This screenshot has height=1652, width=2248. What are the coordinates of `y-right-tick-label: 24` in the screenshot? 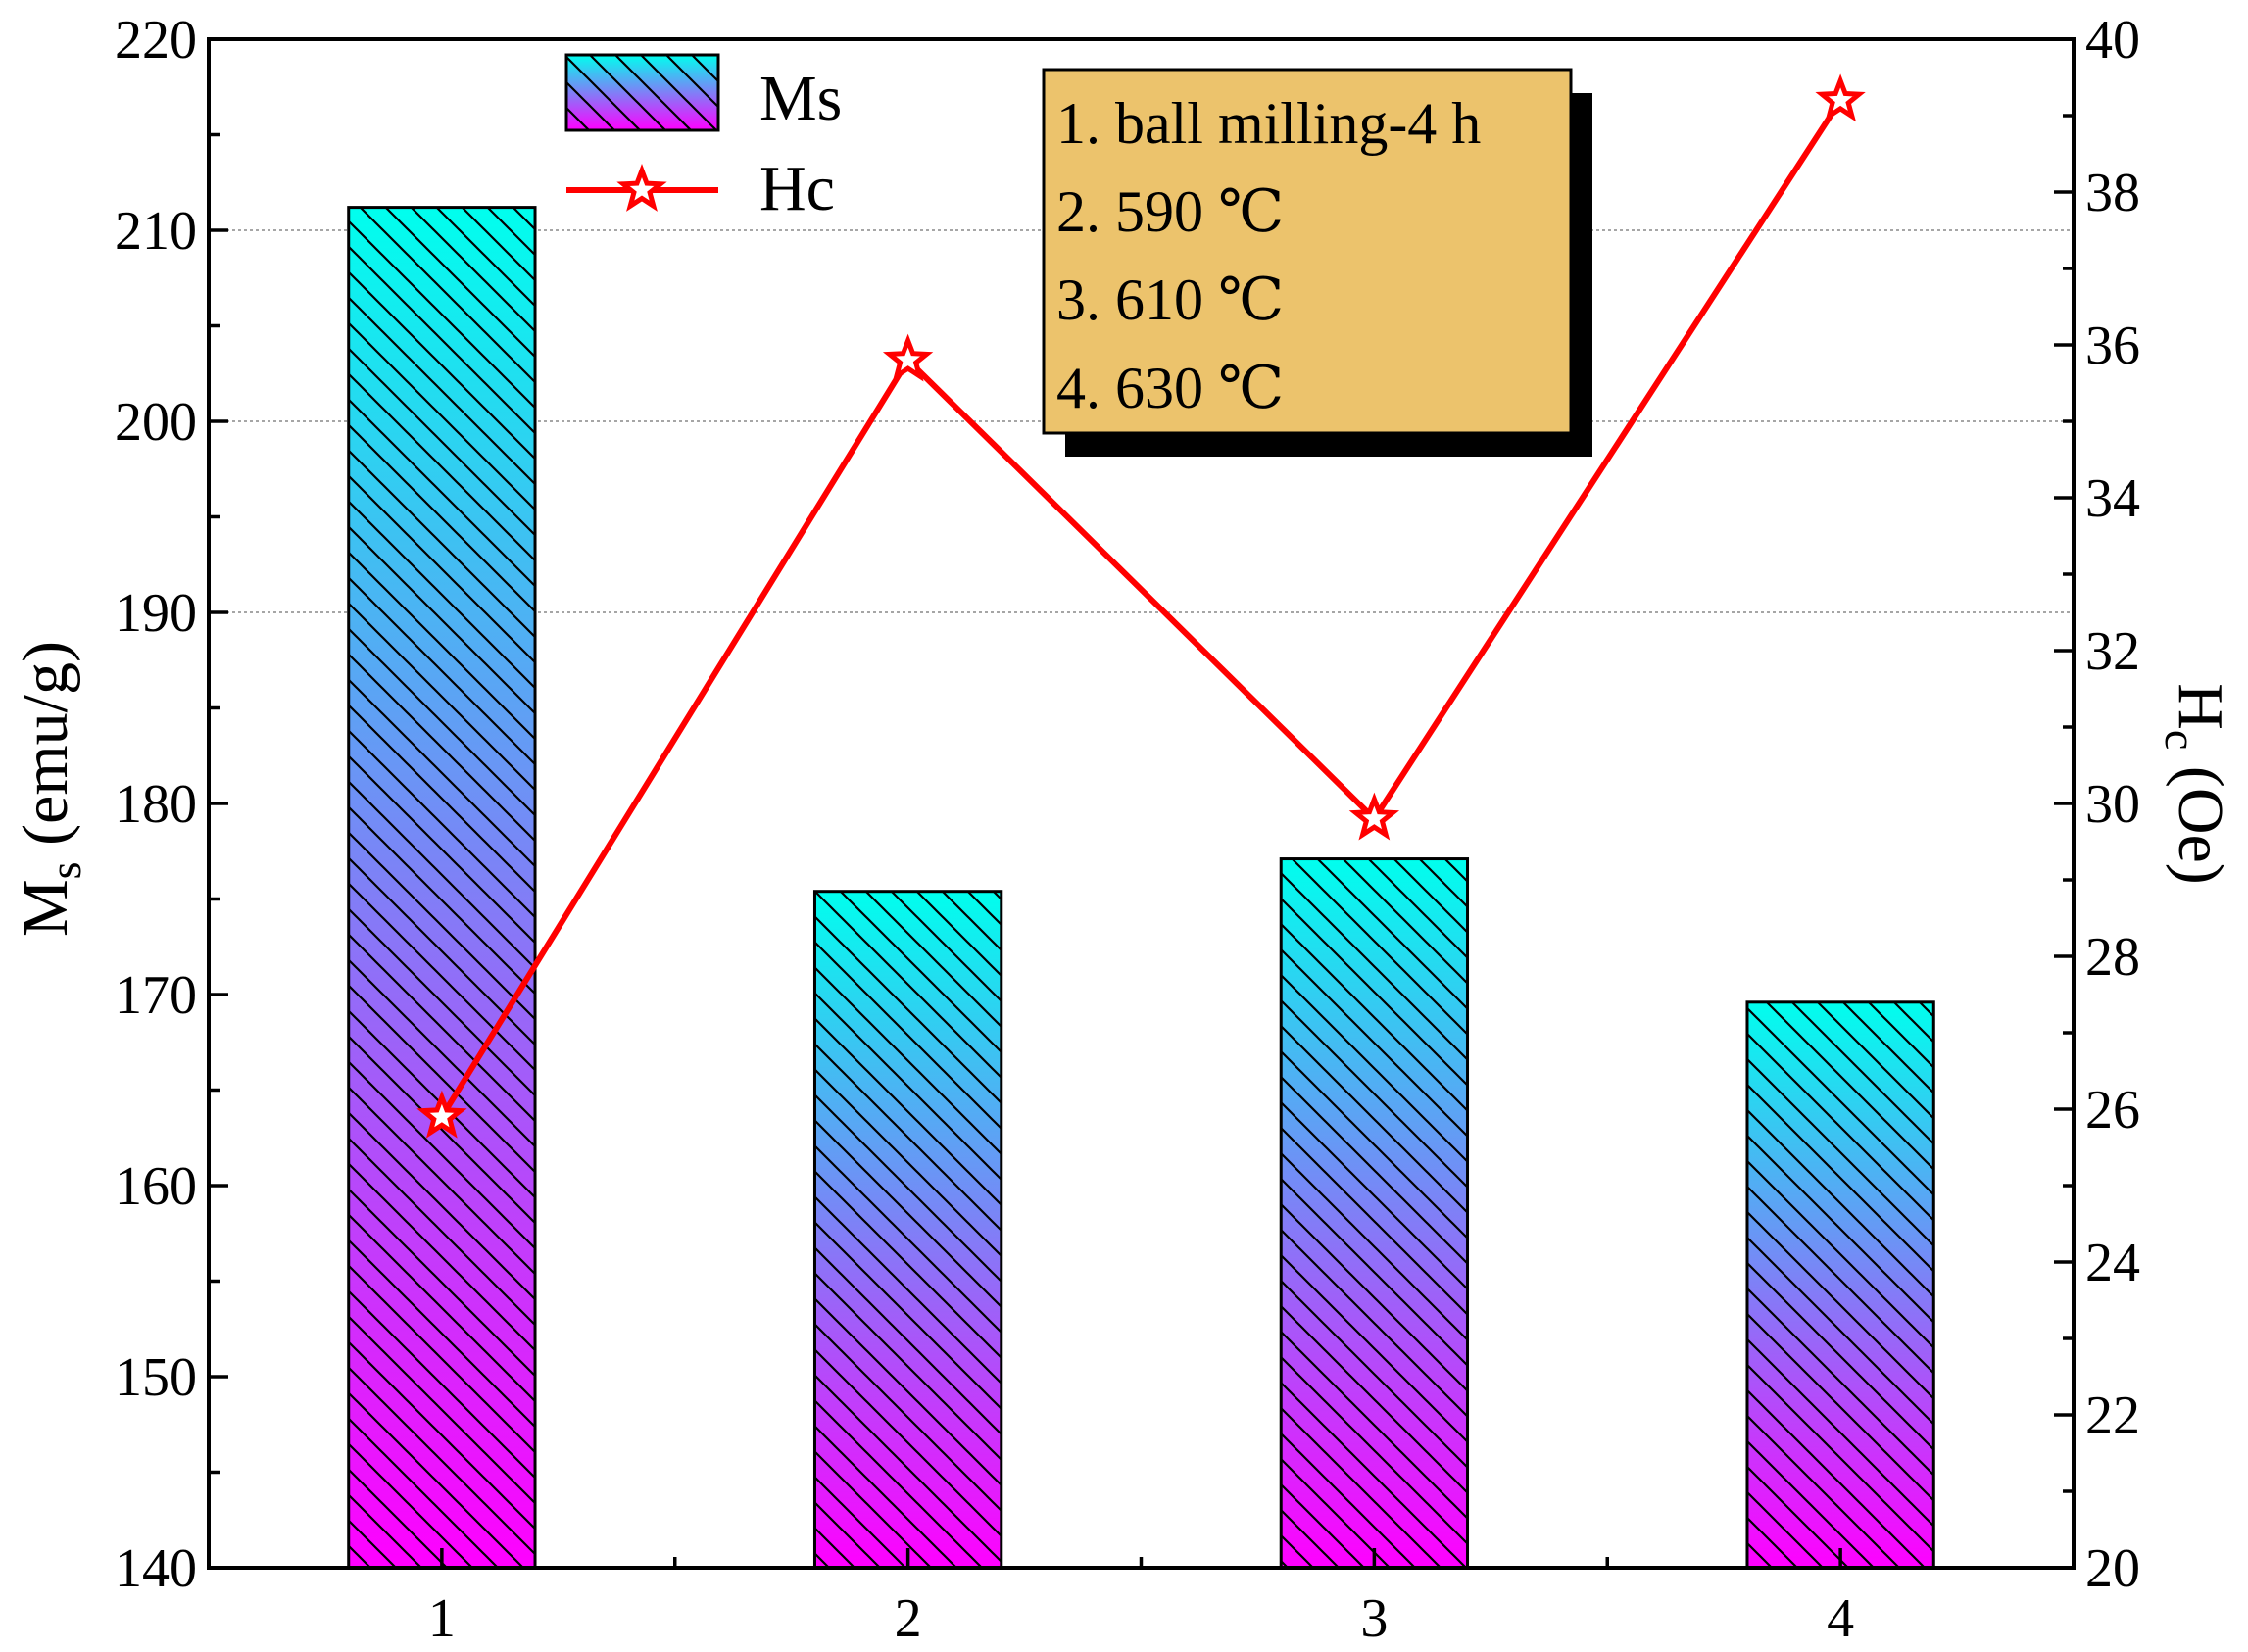 It's located at (2113, 1263).